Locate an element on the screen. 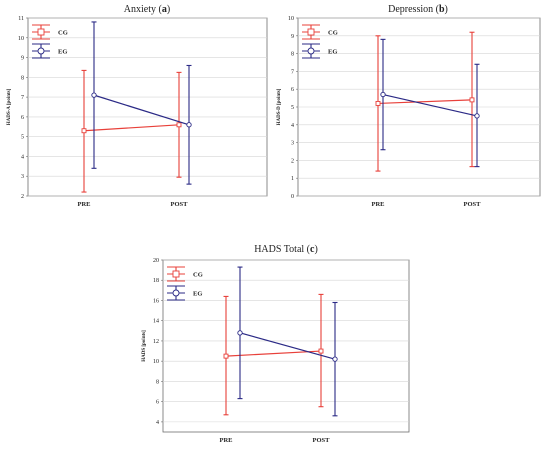 The height and width of the screenshot is (451, 550). title-letter: c is located at coordinates (312, 249).